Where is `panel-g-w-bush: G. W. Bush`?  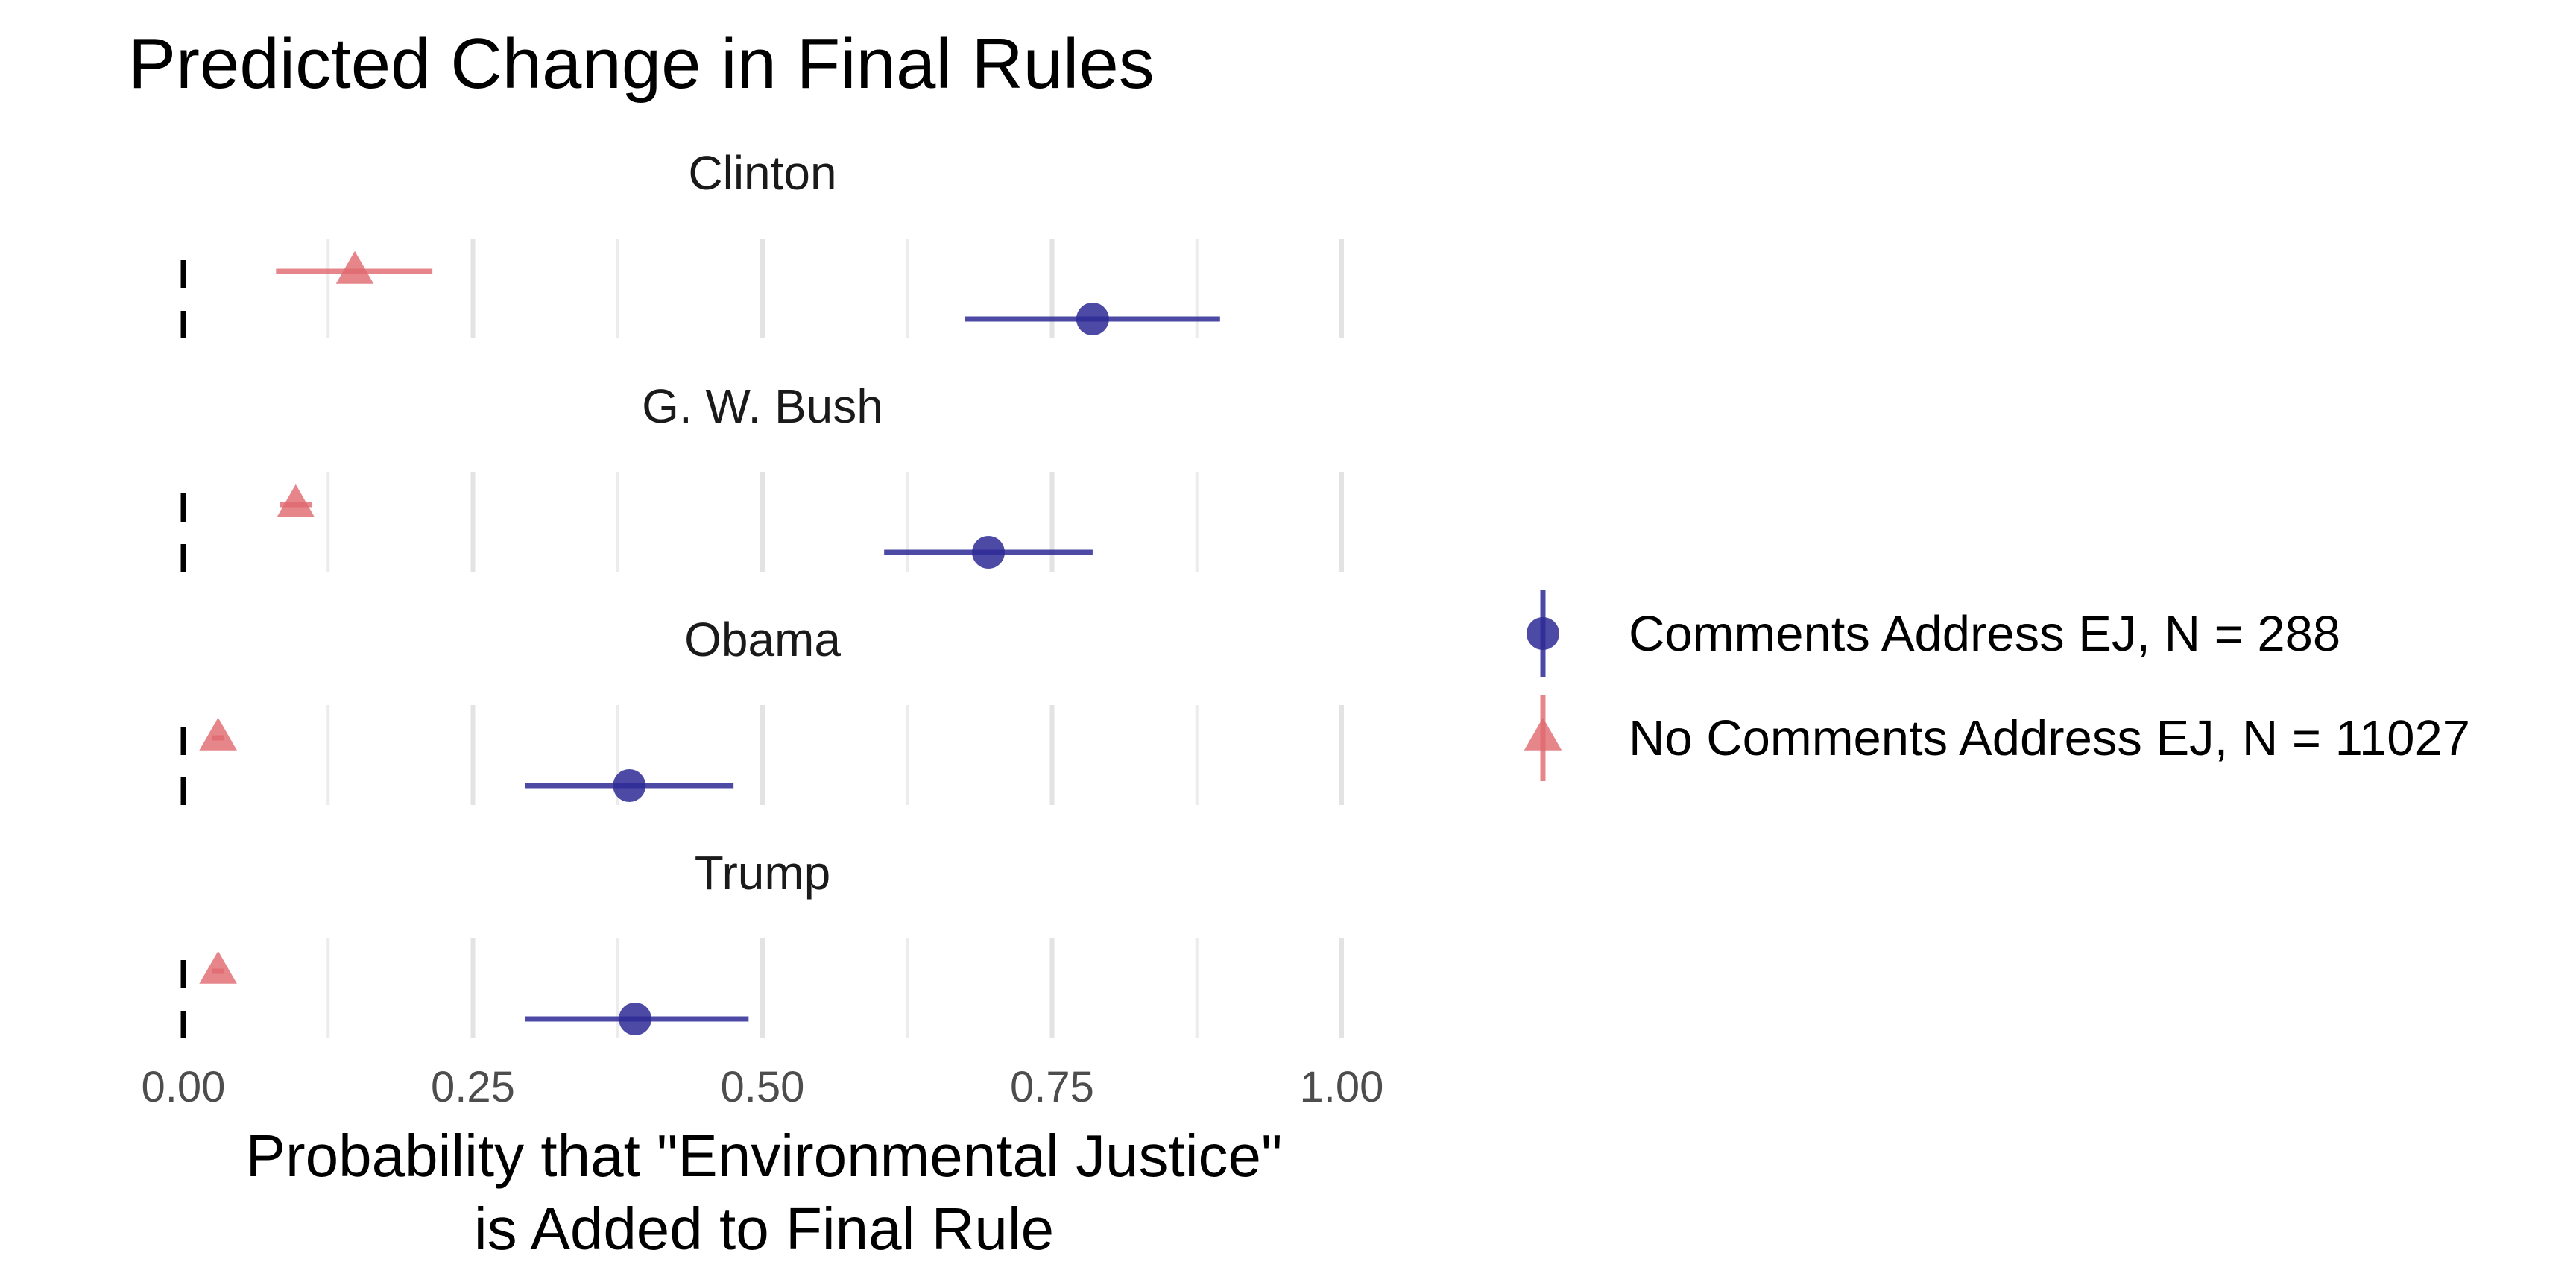
panel-g-w-bush: G. W. Bush is located at coordinates (762, 476).